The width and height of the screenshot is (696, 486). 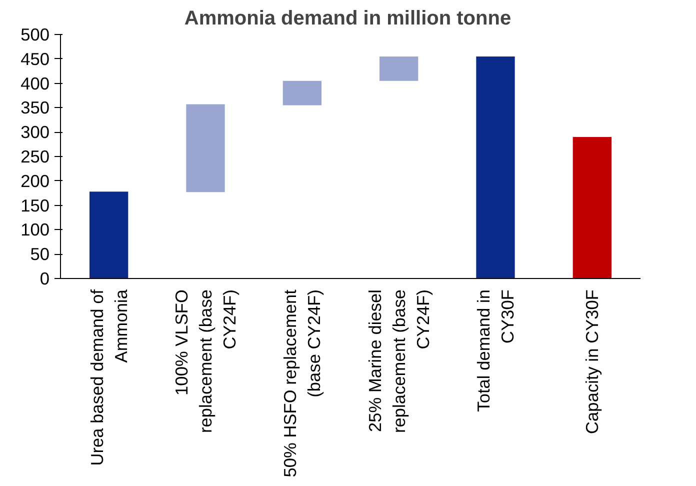 I want to click on y-tick-label: 350, so click(x=35, y=108).